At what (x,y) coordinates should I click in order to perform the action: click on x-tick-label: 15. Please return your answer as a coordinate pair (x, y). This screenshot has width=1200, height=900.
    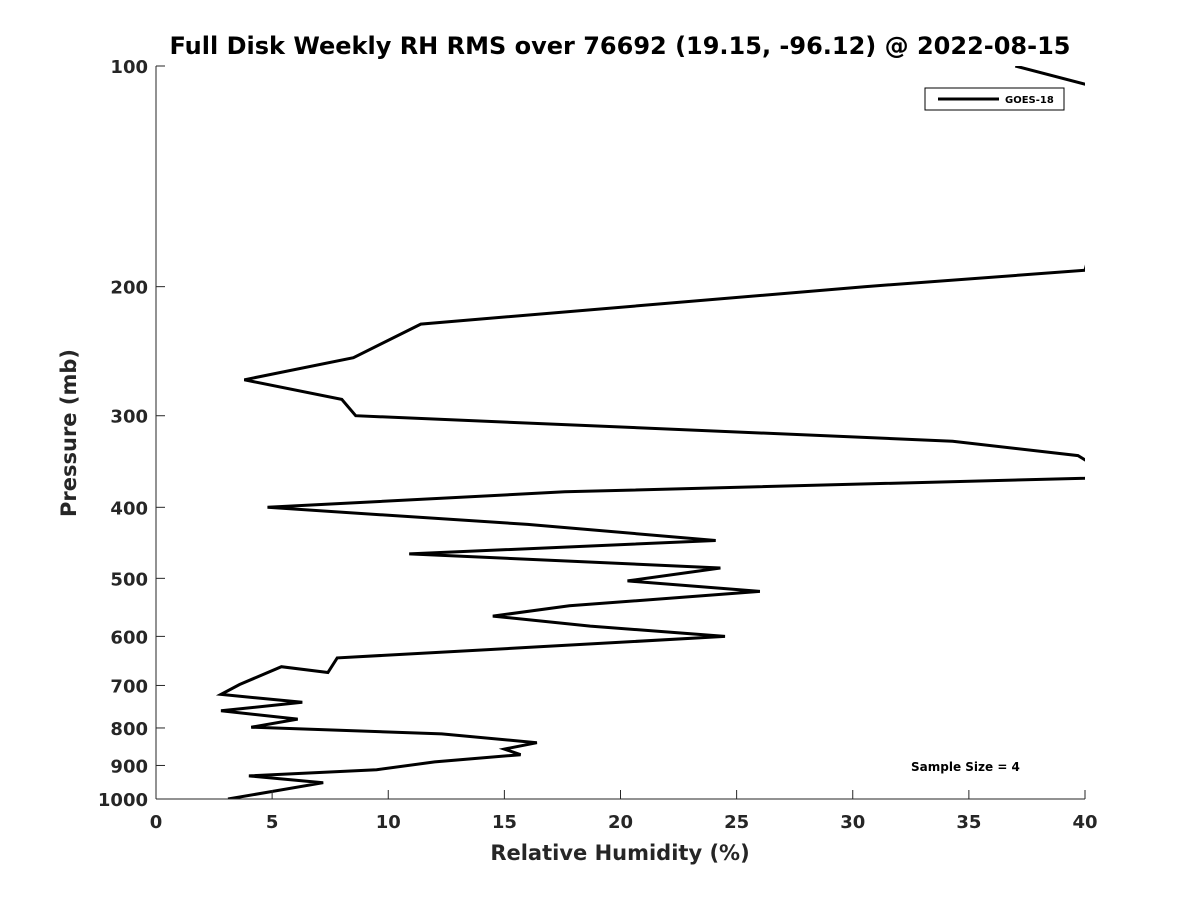
    Looking at the image, I should click on (504, 822).